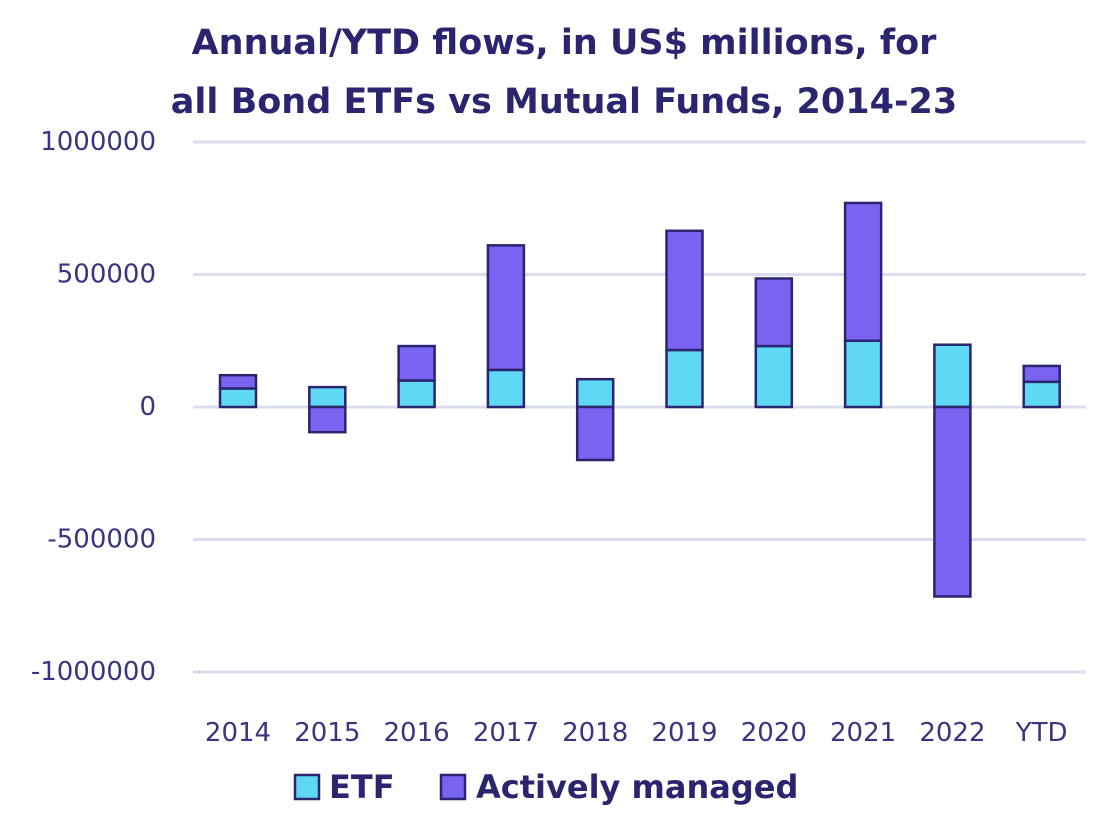 This screenshot has width=1100, height=829. I want to click on chart-title-line-2: all Bond ETFs vs Mutual Funds, 2014-23, so click(564, 102).